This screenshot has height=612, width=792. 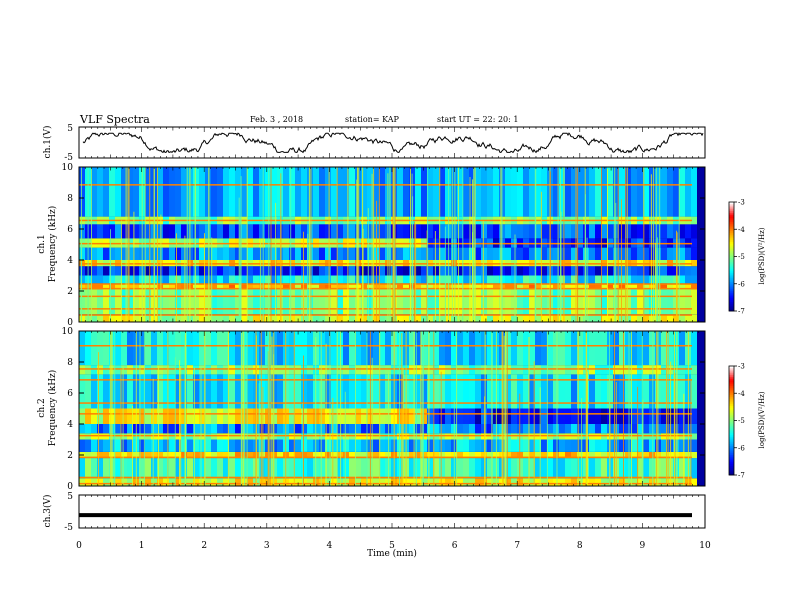 I want to click on colorbar-tick-label: -7, so click(x=741, y=476).